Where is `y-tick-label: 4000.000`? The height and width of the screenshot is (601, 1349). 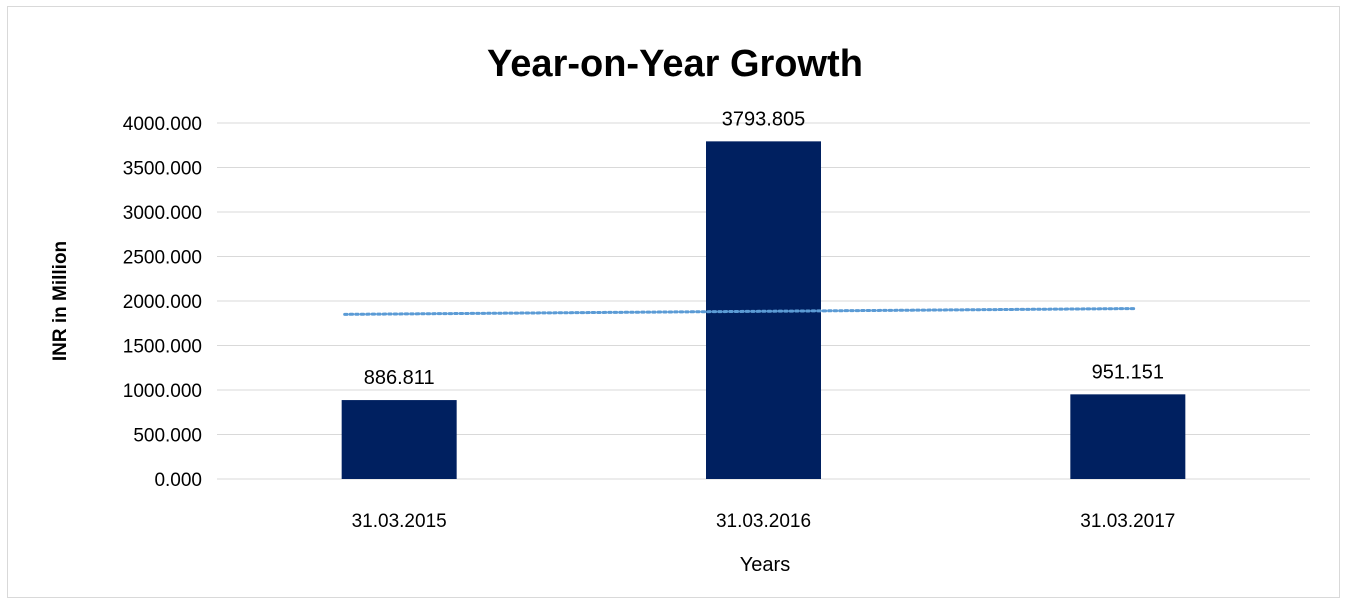
y-tick-label: 4000.000 is located at coordinates (162, 124).